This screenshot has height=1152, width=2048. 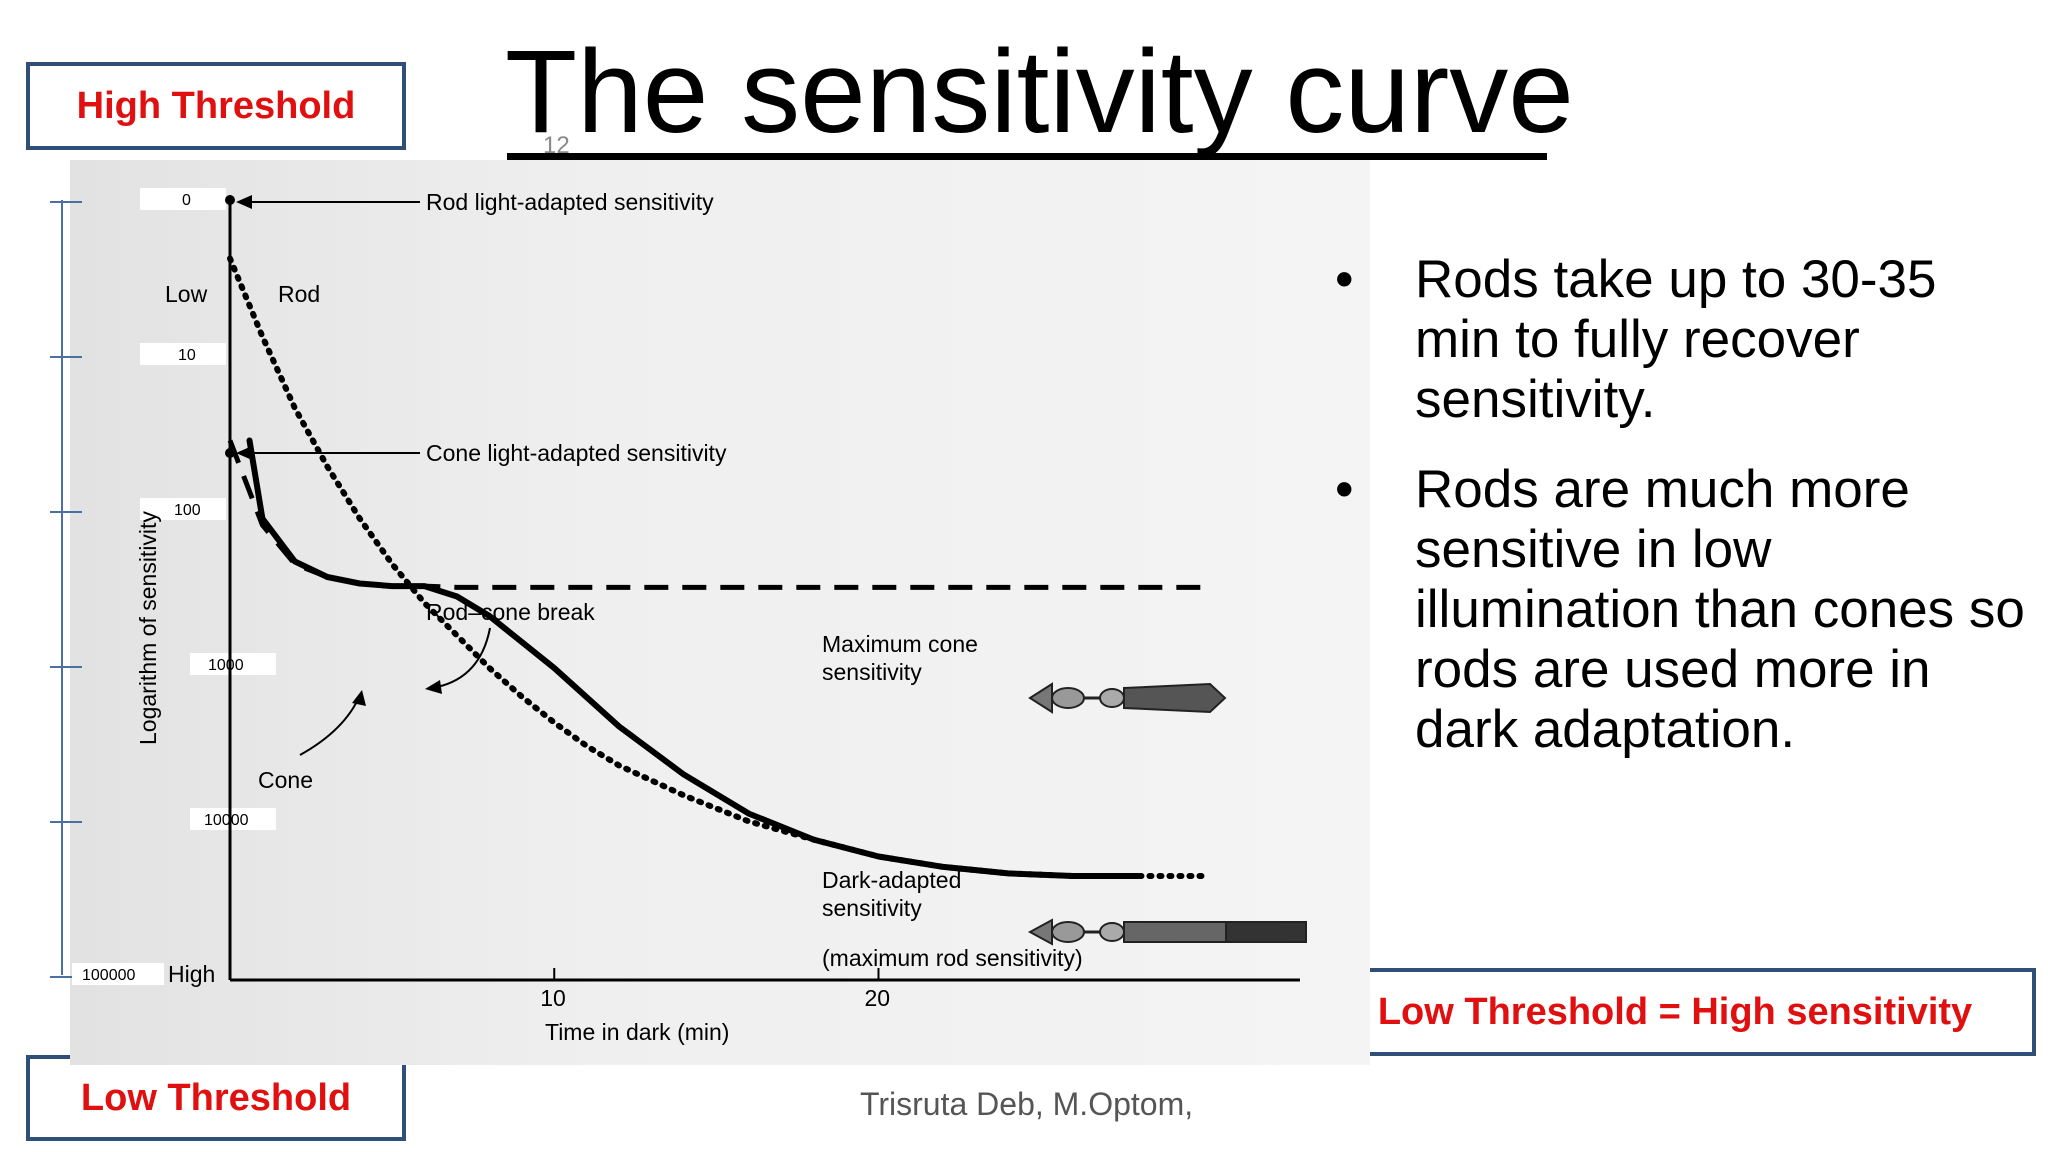 I want to click on high-threshold-box: High Threshold, so click(x=216, y=106).